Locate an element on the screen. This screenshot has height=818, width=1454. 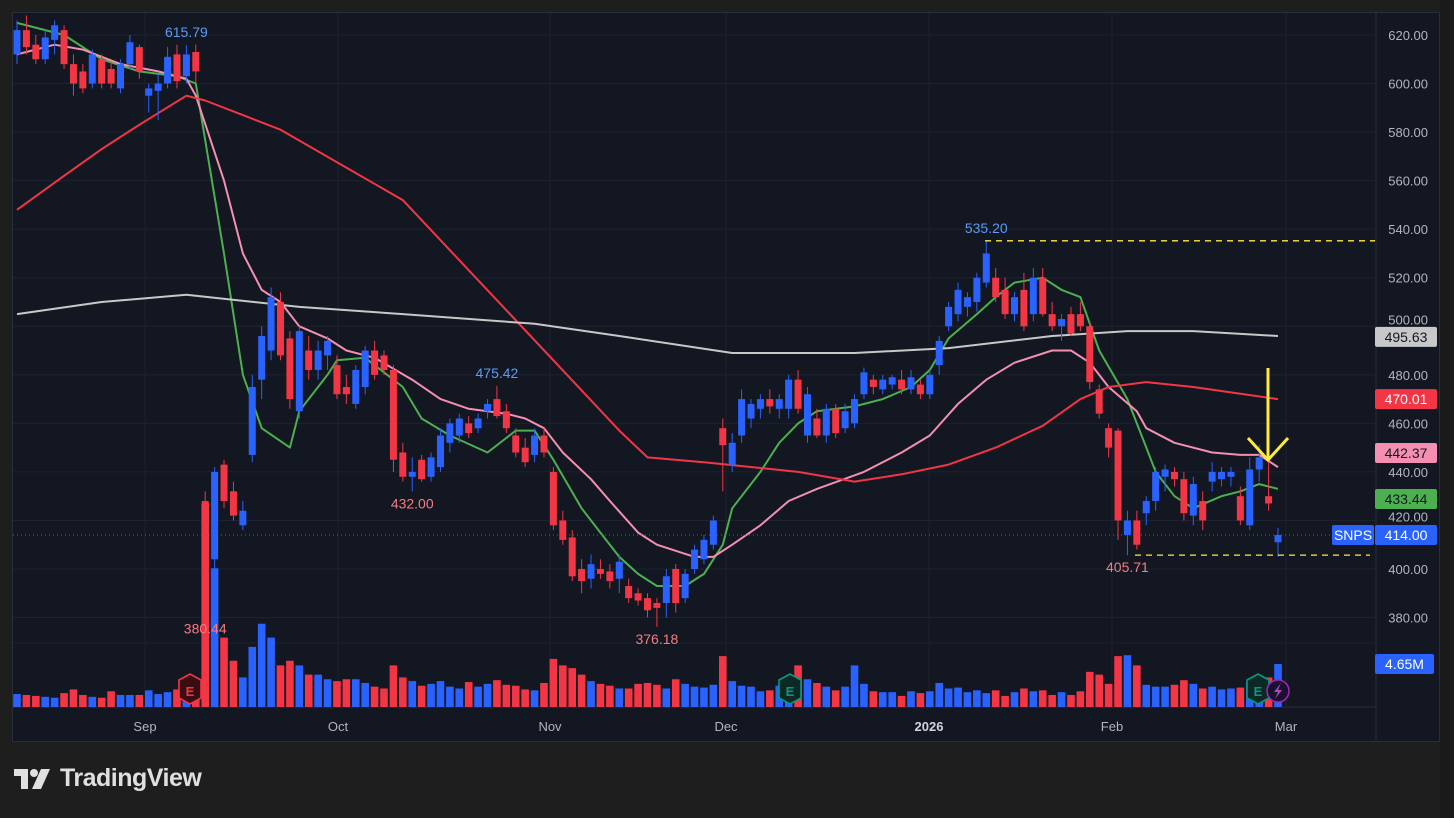
brand-name: TradingView is located at coordinates (131, 778).